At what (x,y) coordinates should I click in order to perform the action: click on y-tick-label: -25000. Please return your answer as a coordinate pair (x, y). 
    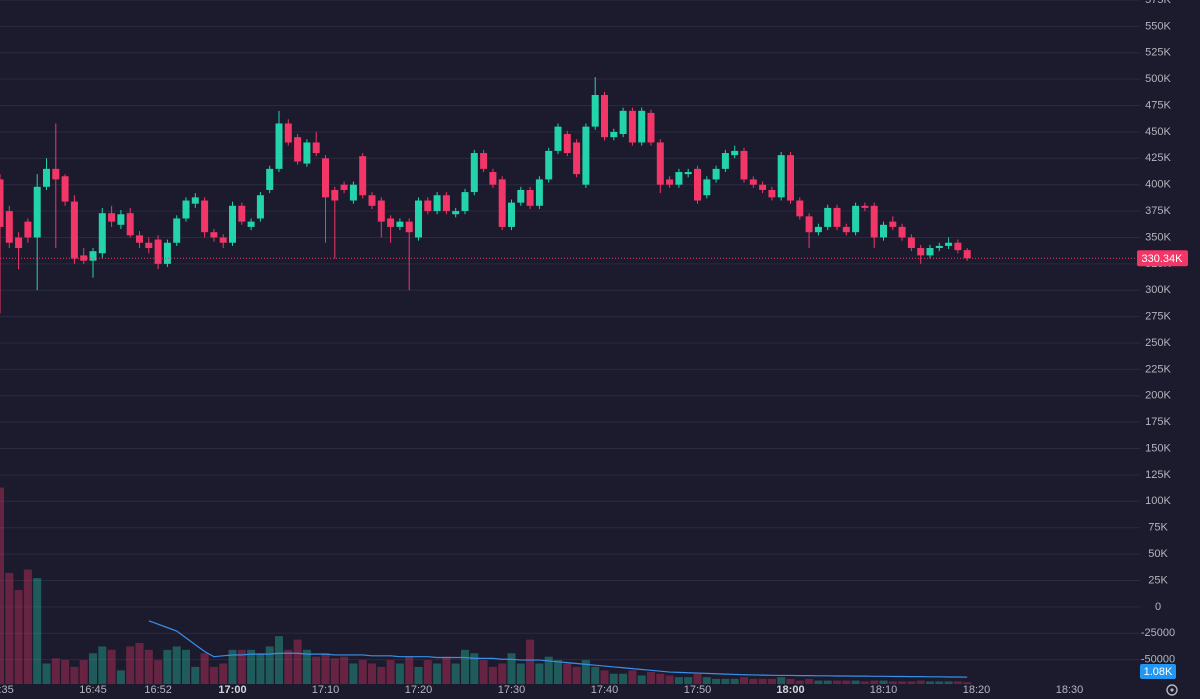
    Looking at the image, I should click on (1158, 633).